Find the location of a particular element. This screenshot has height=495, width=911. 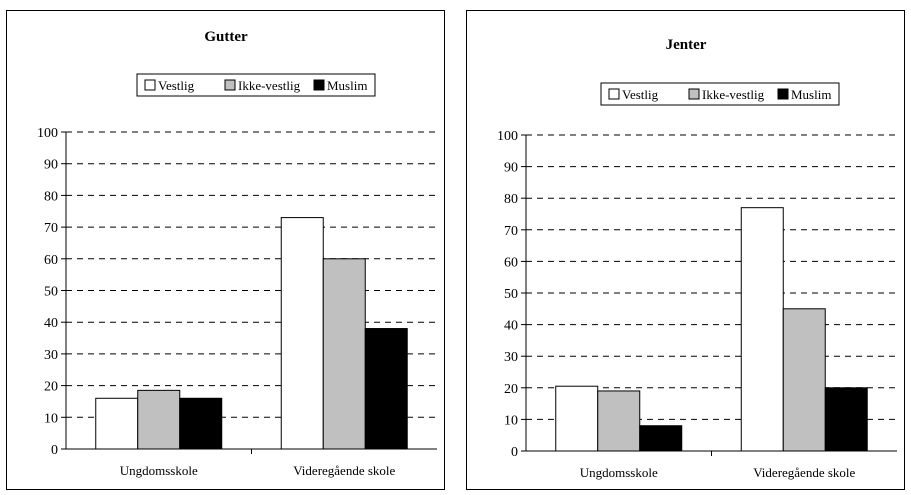

chart-title: Jenter is located at coordinates (686, 45).